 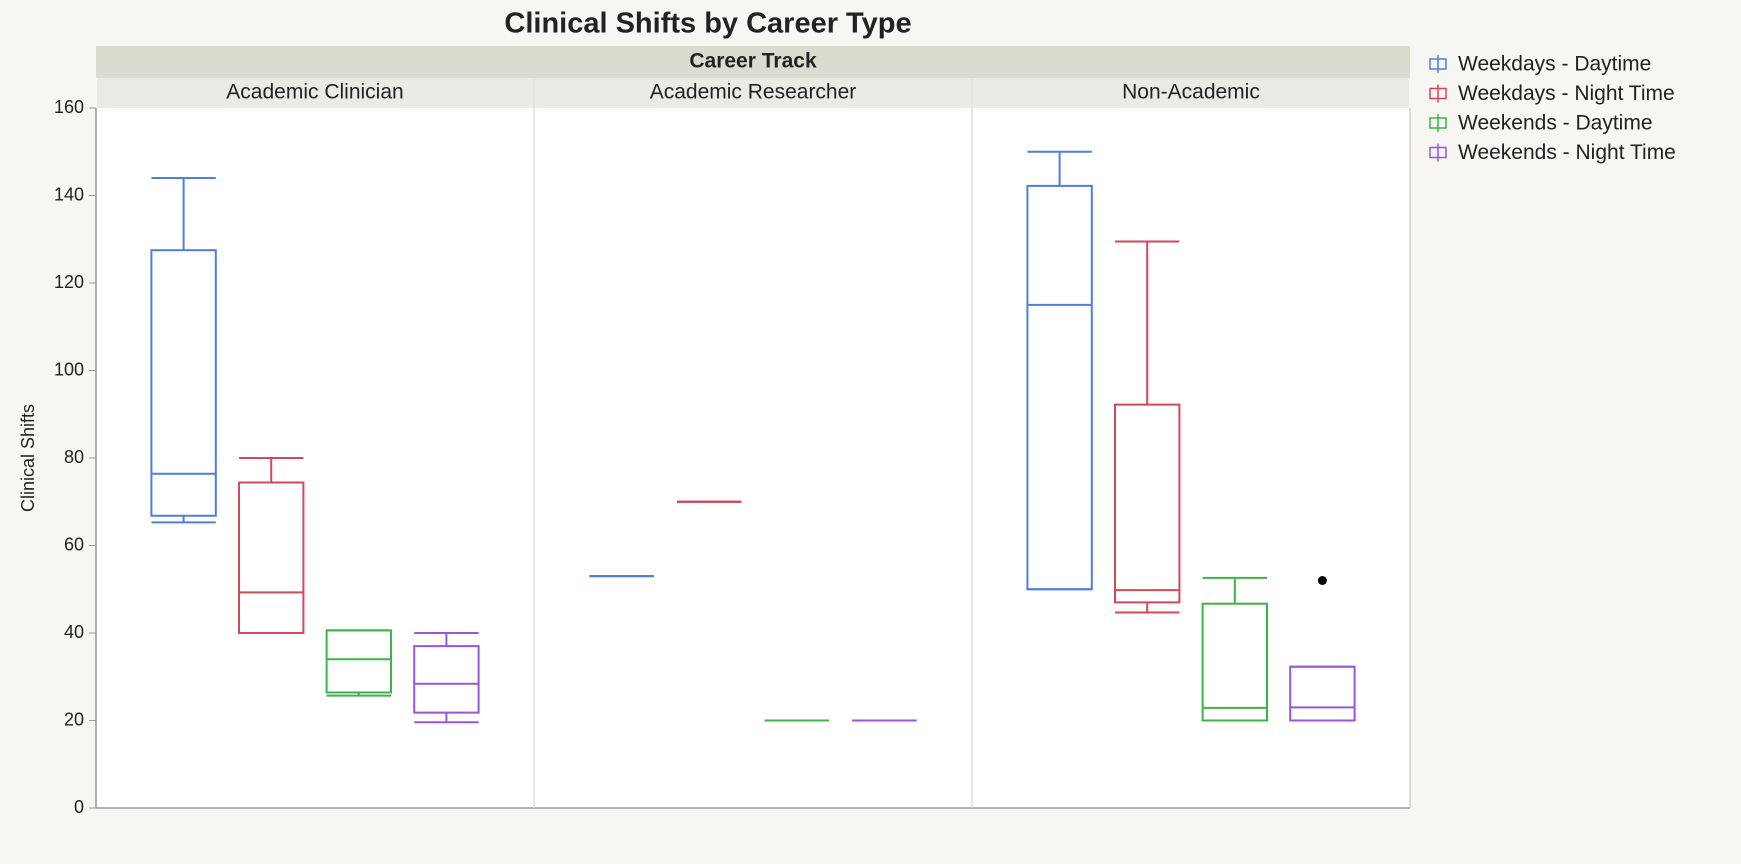 What do you see at coordinates (69, 282) in the screenshot?
I see `y-tick-label: 120` at bounding box center [69, 282].